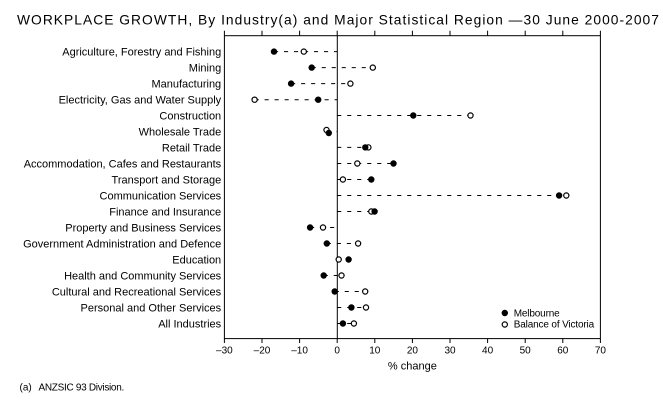 Image resolution: width=663 pixels, height=406 pixels. I want to click on svg-text: –10, so click(299, 350).